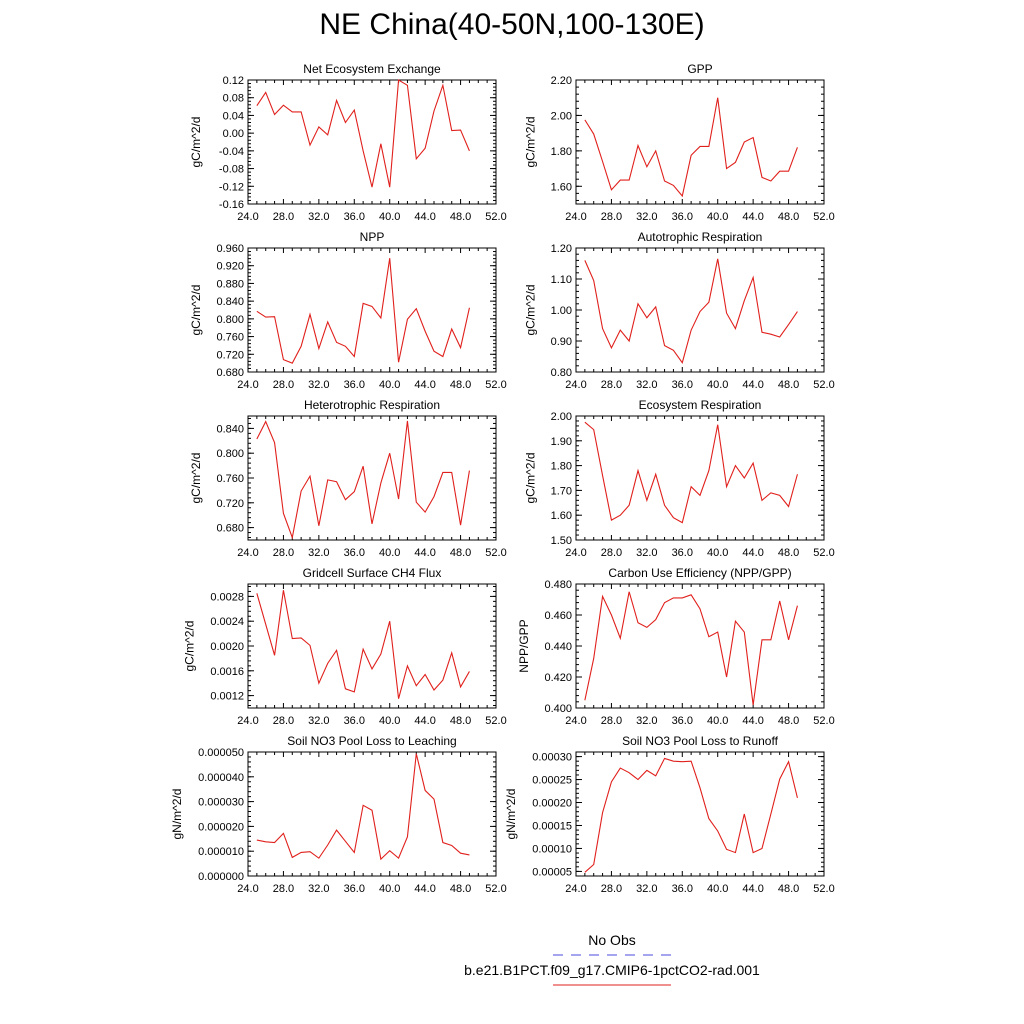 This screenshot has width=1024, height=1024. Describe the element at coordinates (558, 709) in the screenshot. I see `y-tick-label: 0.400` at that location.